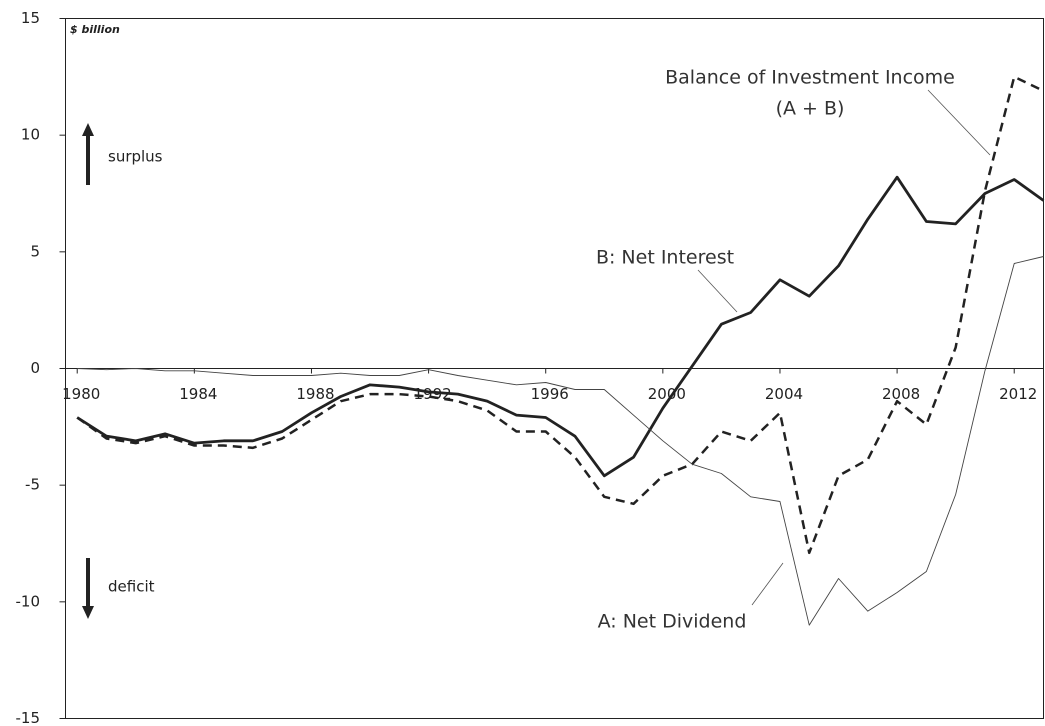 The width and height of the screenshot is (1045, 726). What do you see at coordinates (30, 18) in the screenshot?
I see `y-tick-label: 15` at bounding box center [30, 18].